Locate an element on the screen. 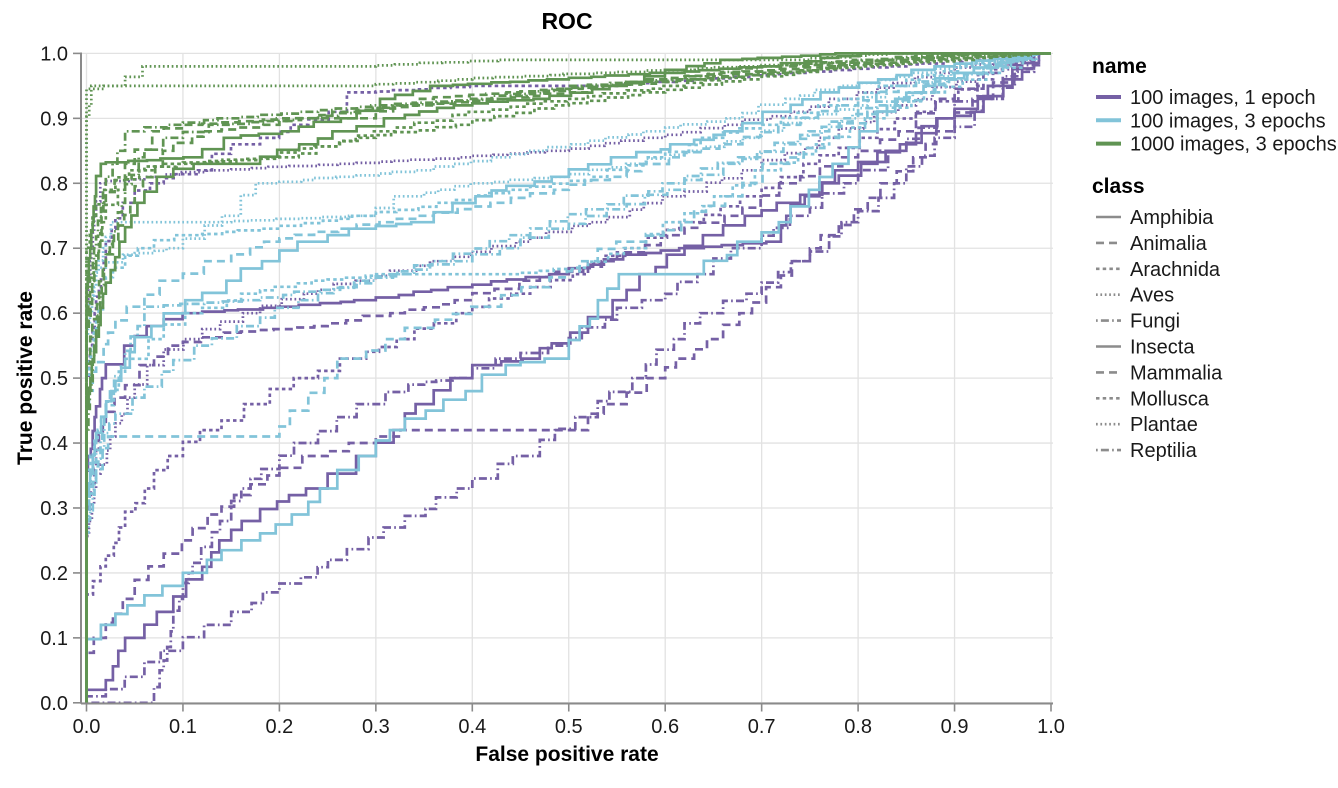  y-tick-label: 1.0 is located at coordinates (54, 54).